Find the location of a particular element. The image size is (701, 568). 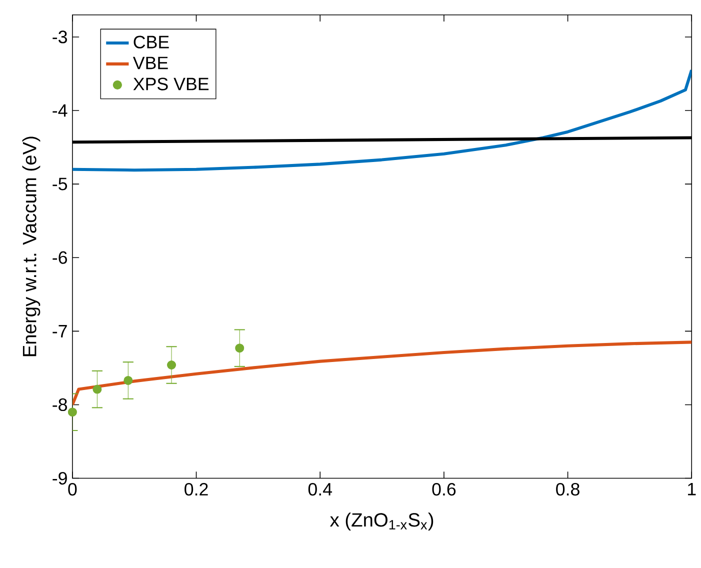

y-tick-label: -5 is located at coordinates (60, 184).